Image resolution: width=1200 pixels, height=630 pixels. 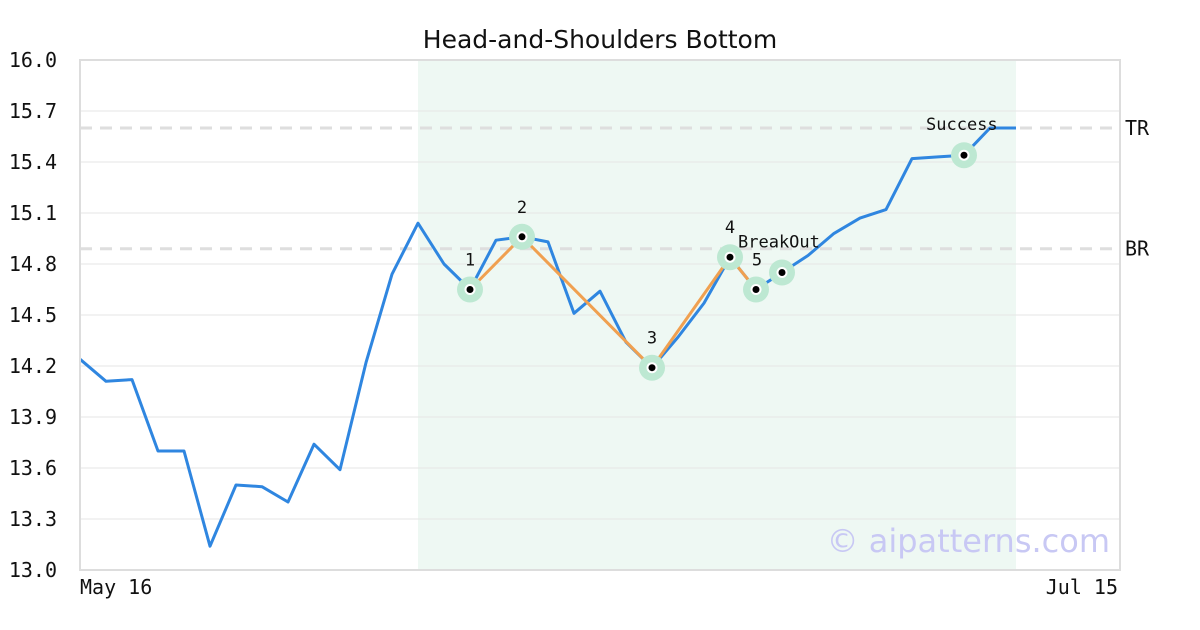 What do you see at coordinates (522, 208) in the screenshot?
I see `pattern-point-label-2: 2` at bounding box center [522, 208].